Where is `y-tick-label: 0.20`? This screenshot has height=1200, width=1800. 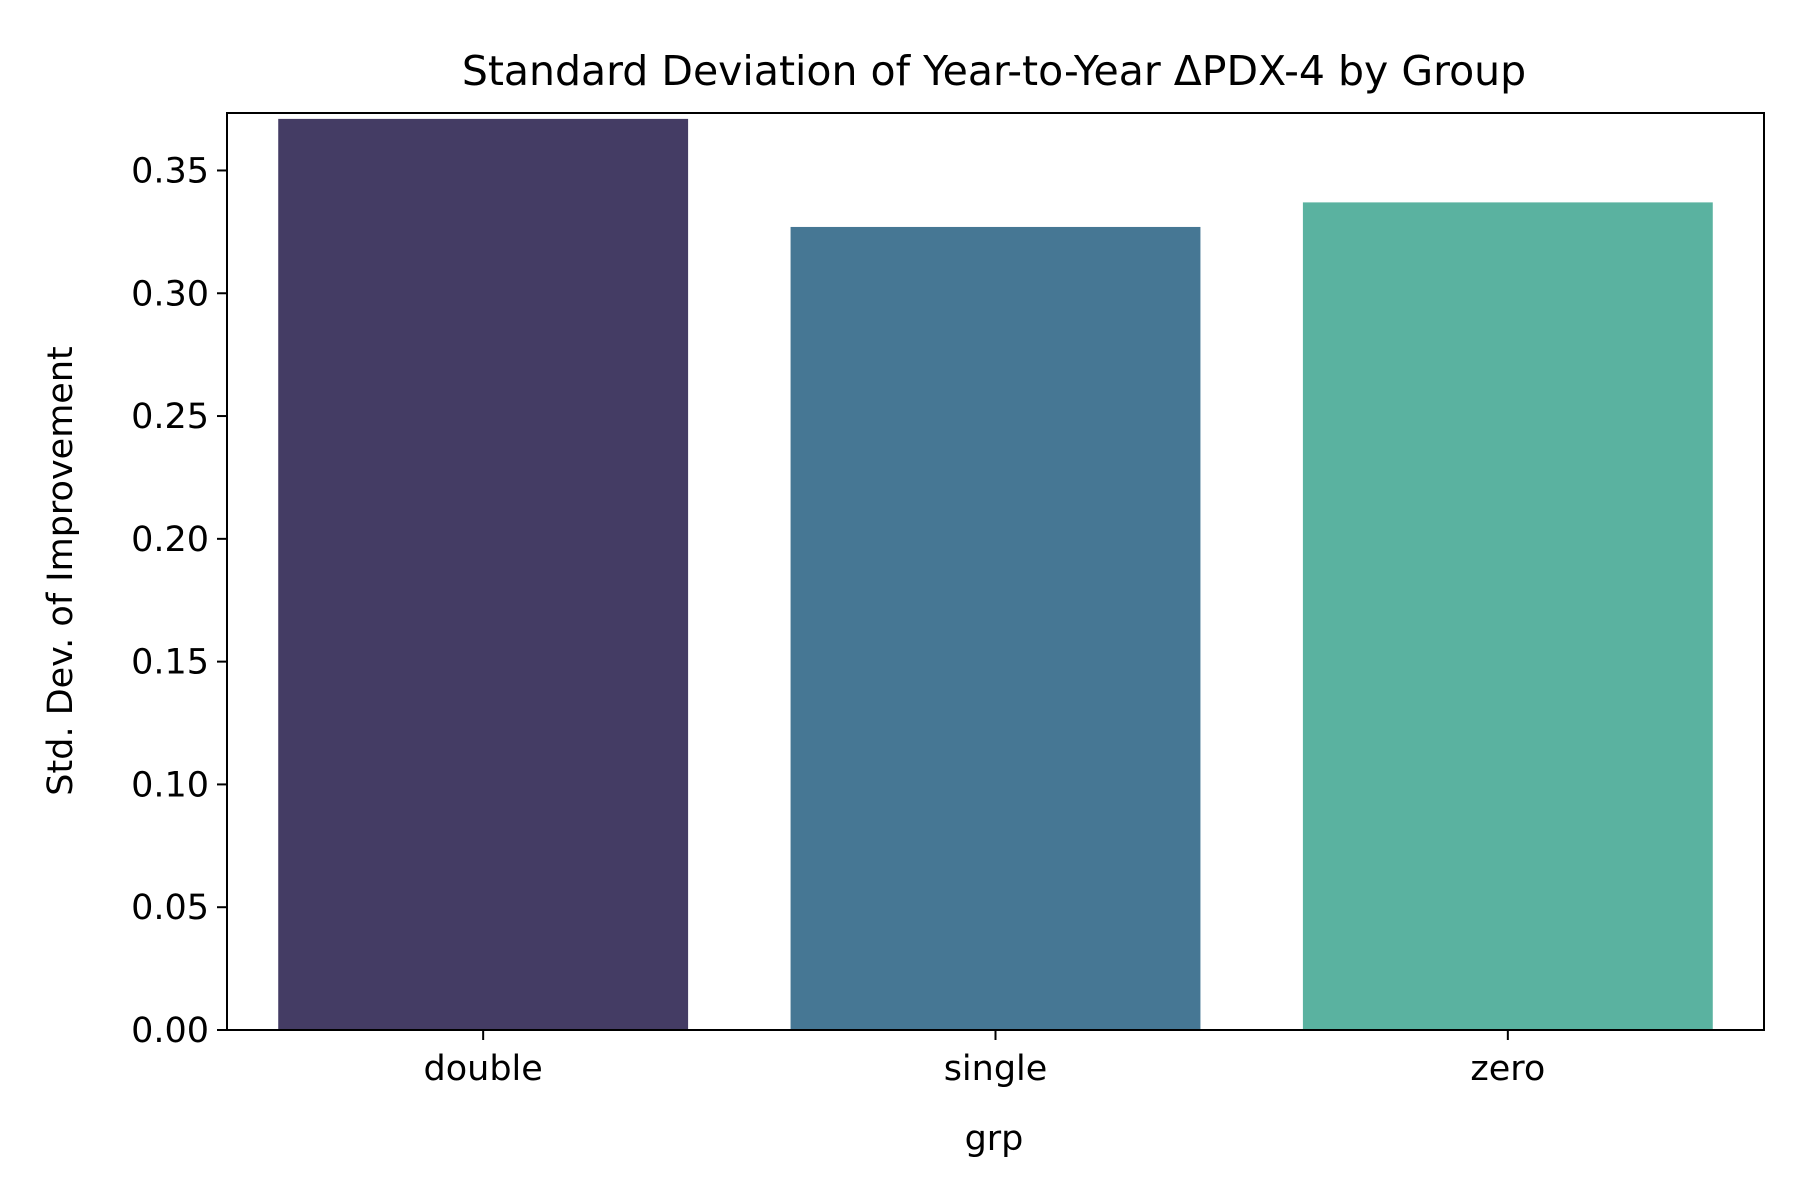
y-tick-label: 0.20 is located at coordinates (170, 540).